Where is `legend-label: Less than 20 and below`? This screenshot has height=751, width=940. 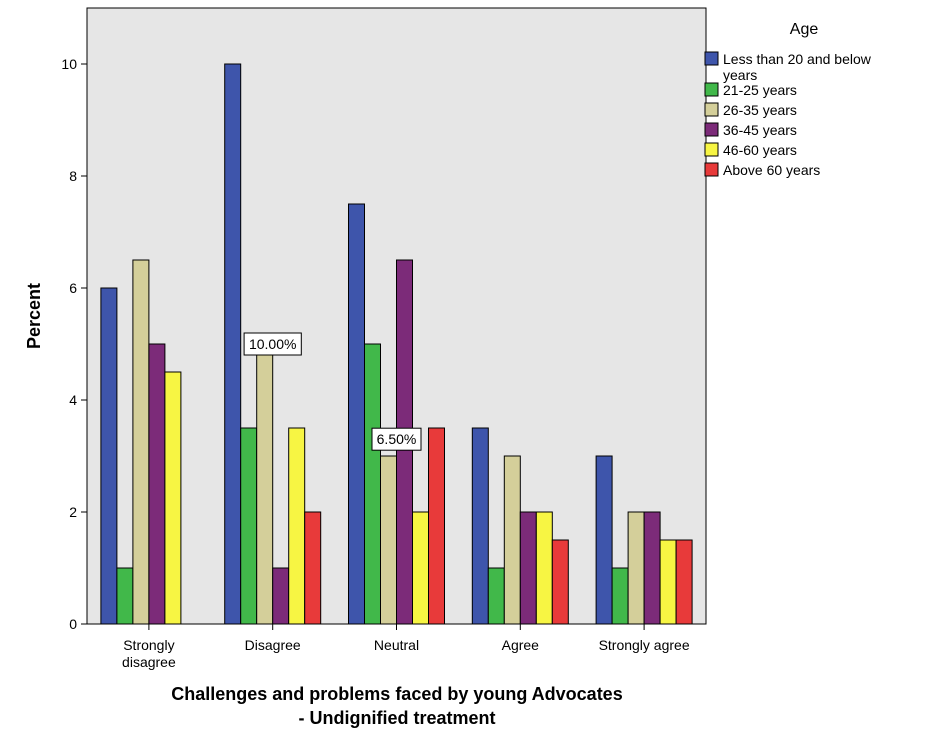
legend-label: Less than 20 and below is located at coordinates (797, 59).